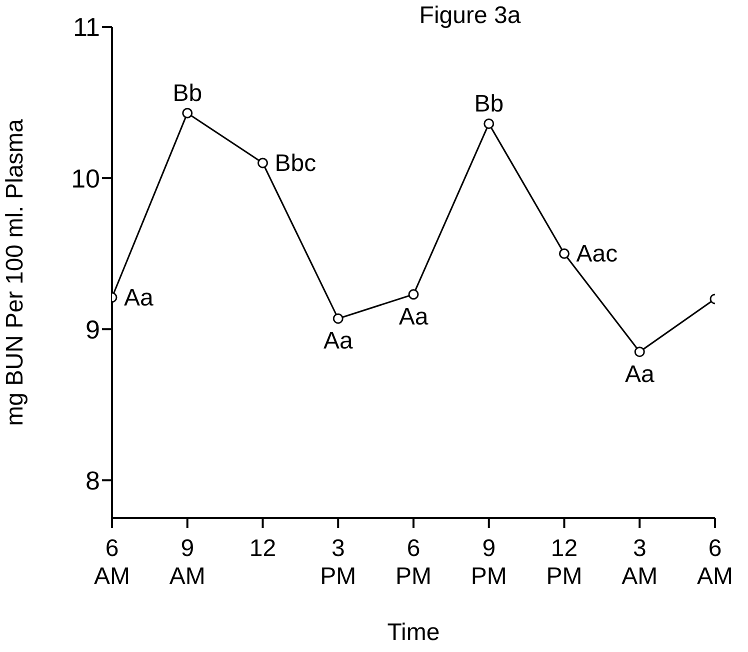  Describe the element at coordinates (488, 562) in the screenshot. I see `x-tick-label: 9 PM` at that location.